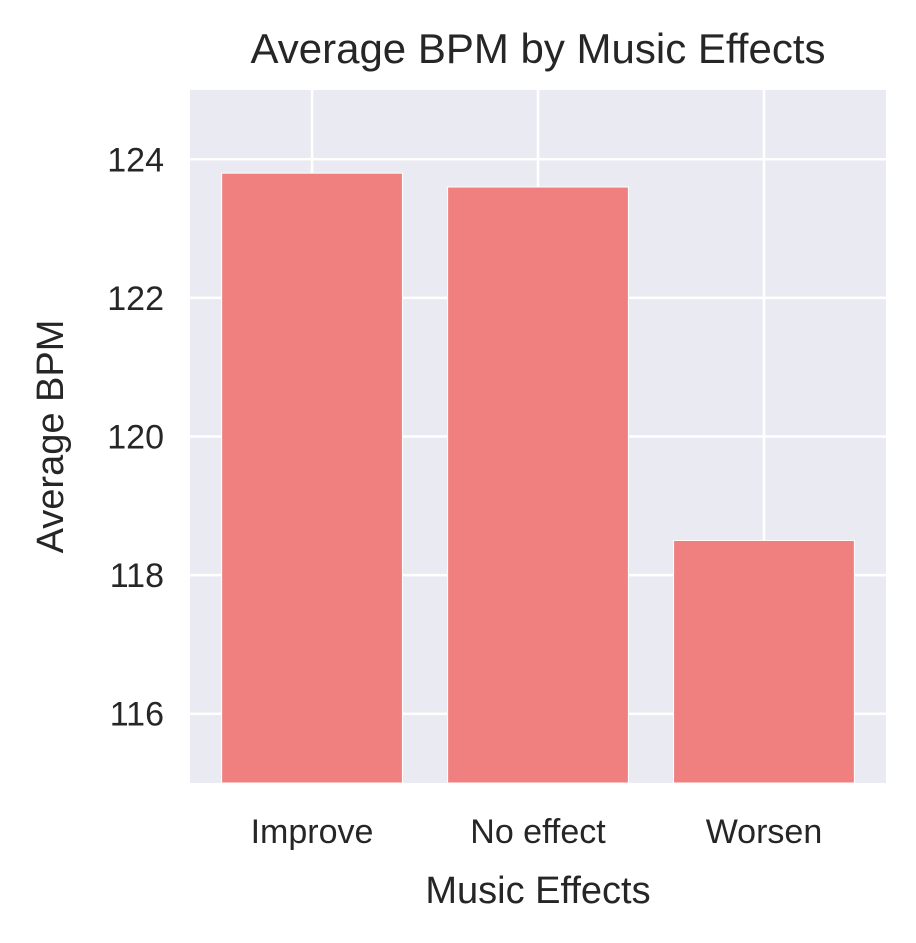 Image resolution: width=916 pixels, height=943 pixels. Describe the element at coordinates (764, 661) in the screenshot. I see `bar-worsen` at that location.